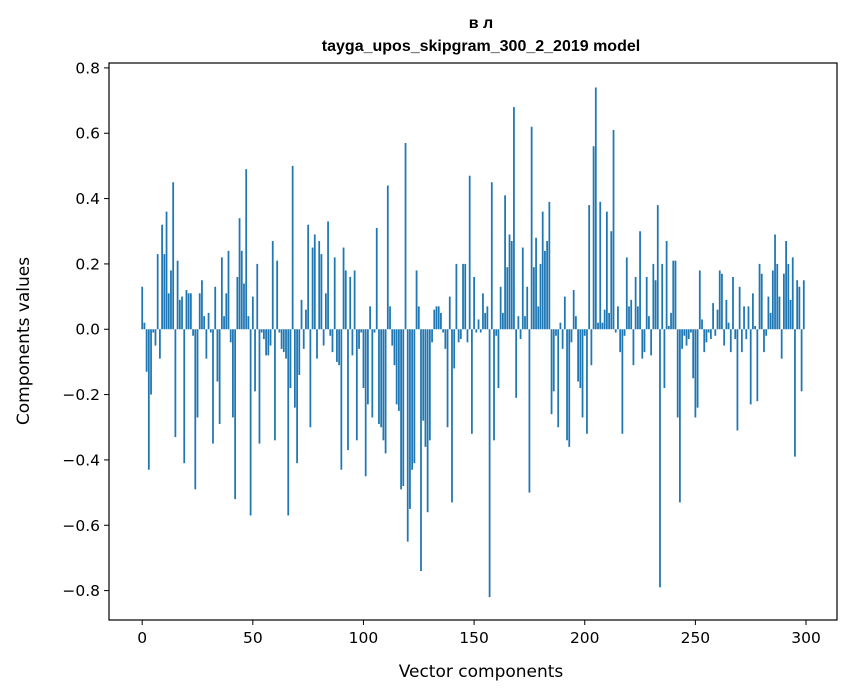 The height and width of the screenshot is (696, 867). Describe the element at coordinates (87, 199) in the screenshot. I see `y-tick-label: 0.4` at that location.